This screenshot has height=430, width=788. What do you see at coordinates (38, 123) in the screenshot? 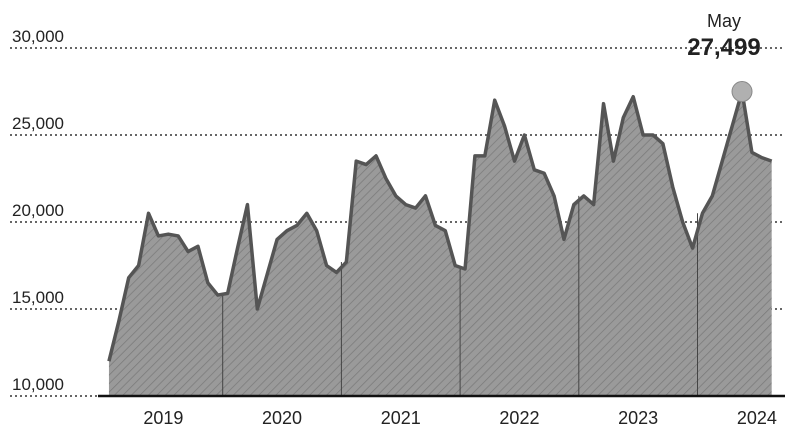
I see `y-tick-label: 25,000` at bounding box center [38, 123].